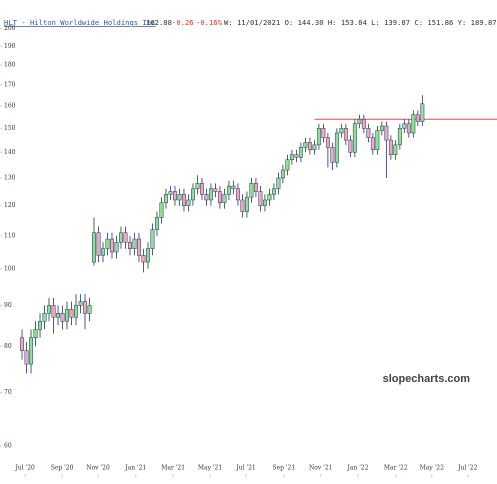  I want to click on x-tick-label: May '21, so click(210, 468).